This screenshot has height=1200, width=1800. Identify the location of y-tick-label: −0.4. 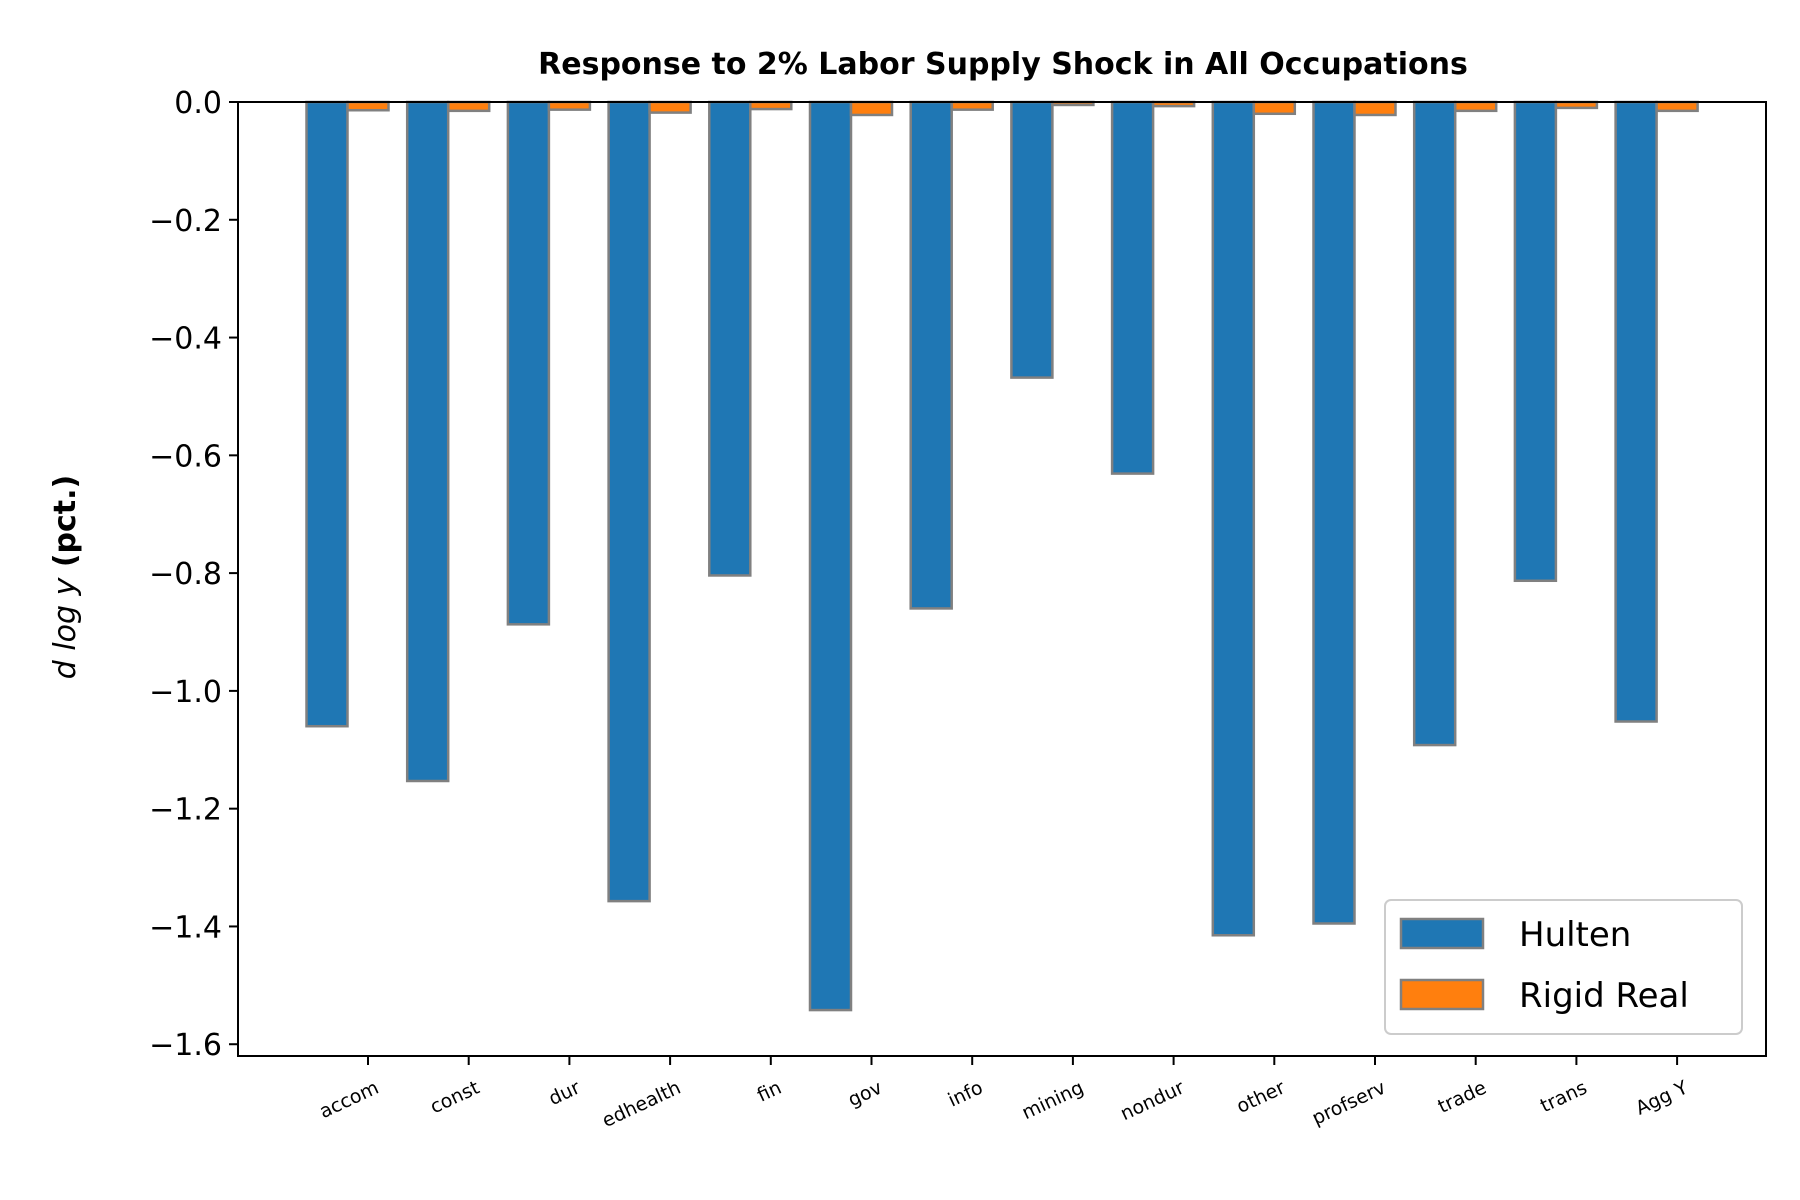
(185, 339).